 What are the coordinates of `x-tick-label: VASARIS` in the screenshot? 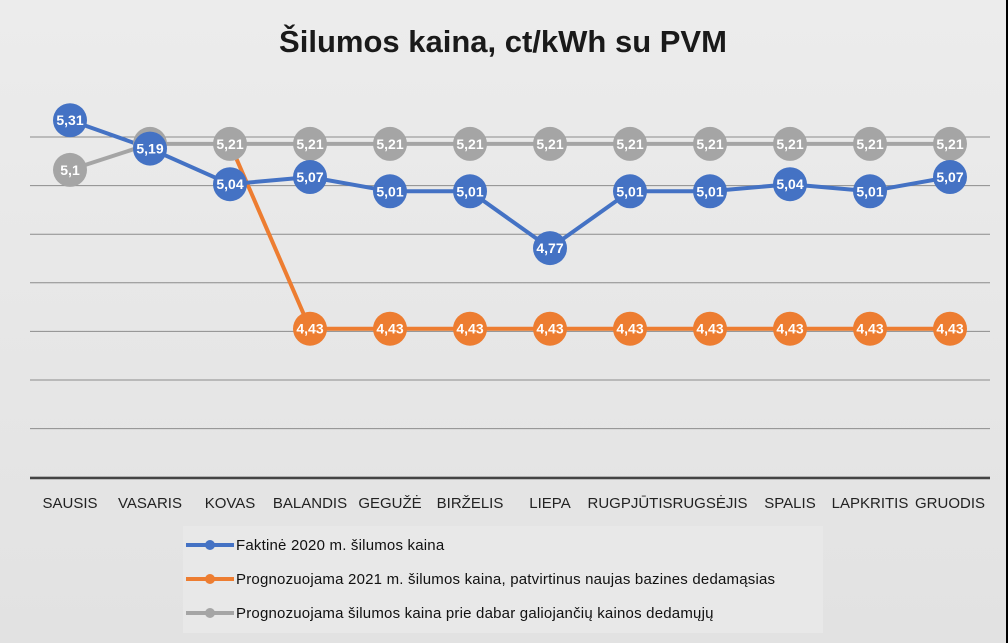 It's located at (150, 503).